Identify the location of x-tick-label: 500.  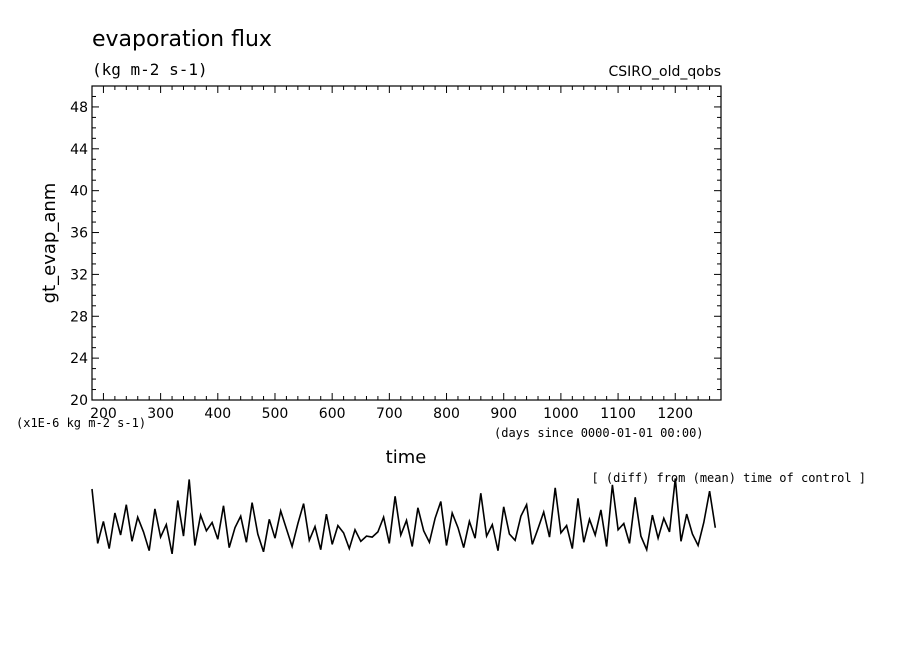
(275, 414).